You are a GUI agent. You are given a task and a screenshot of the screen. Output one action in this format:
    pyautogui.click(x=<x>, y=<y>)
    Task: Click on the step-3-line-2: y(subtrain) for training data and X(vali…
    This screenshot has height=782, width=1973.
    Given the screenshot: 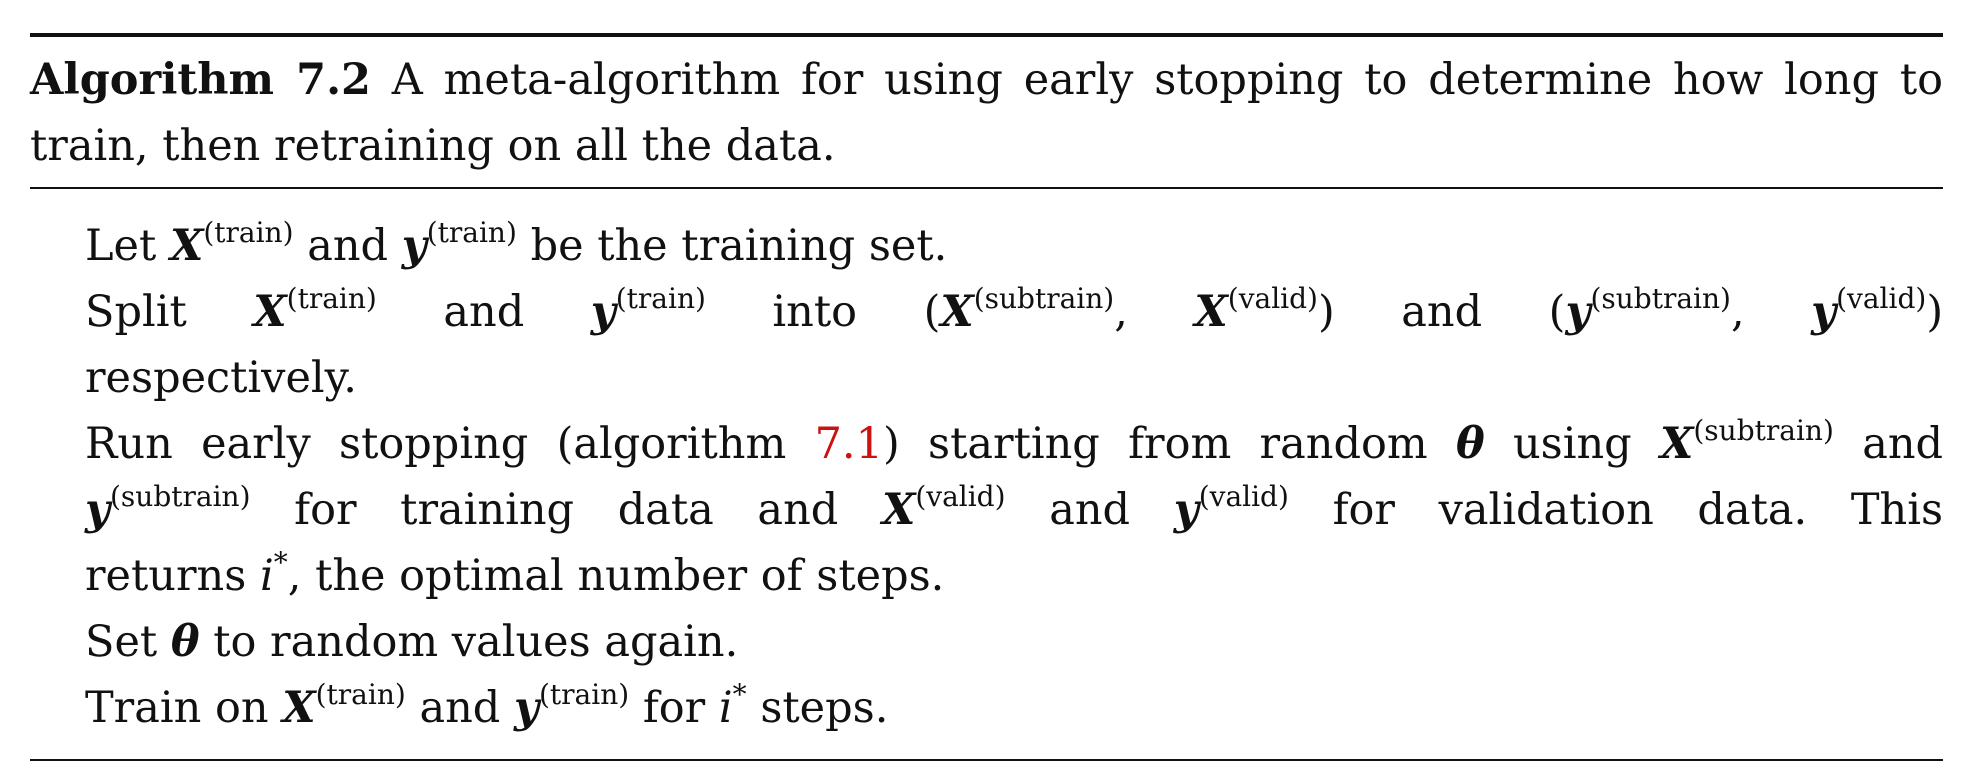 What is the action you would take?
    pyautogui.click(x=1014, y=510)
    